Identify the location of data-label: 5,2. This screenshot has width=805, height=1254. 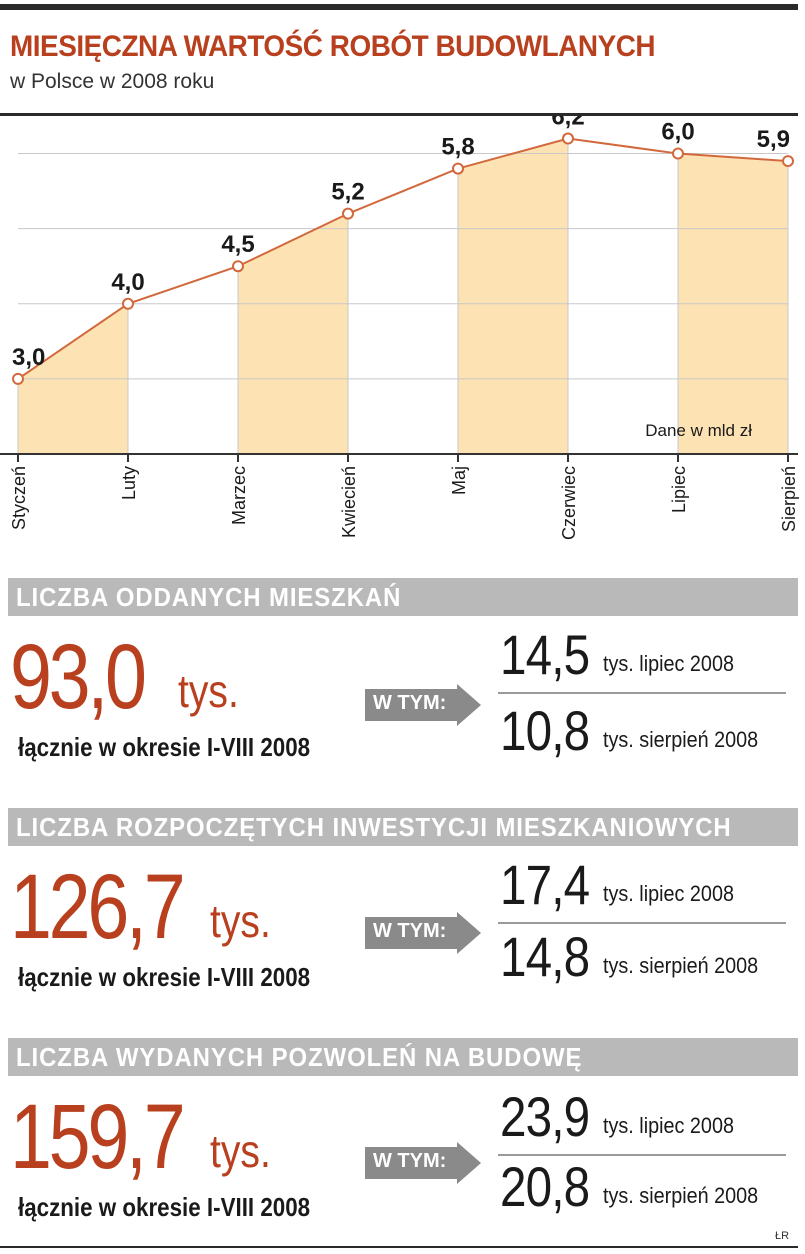
(347, 192).